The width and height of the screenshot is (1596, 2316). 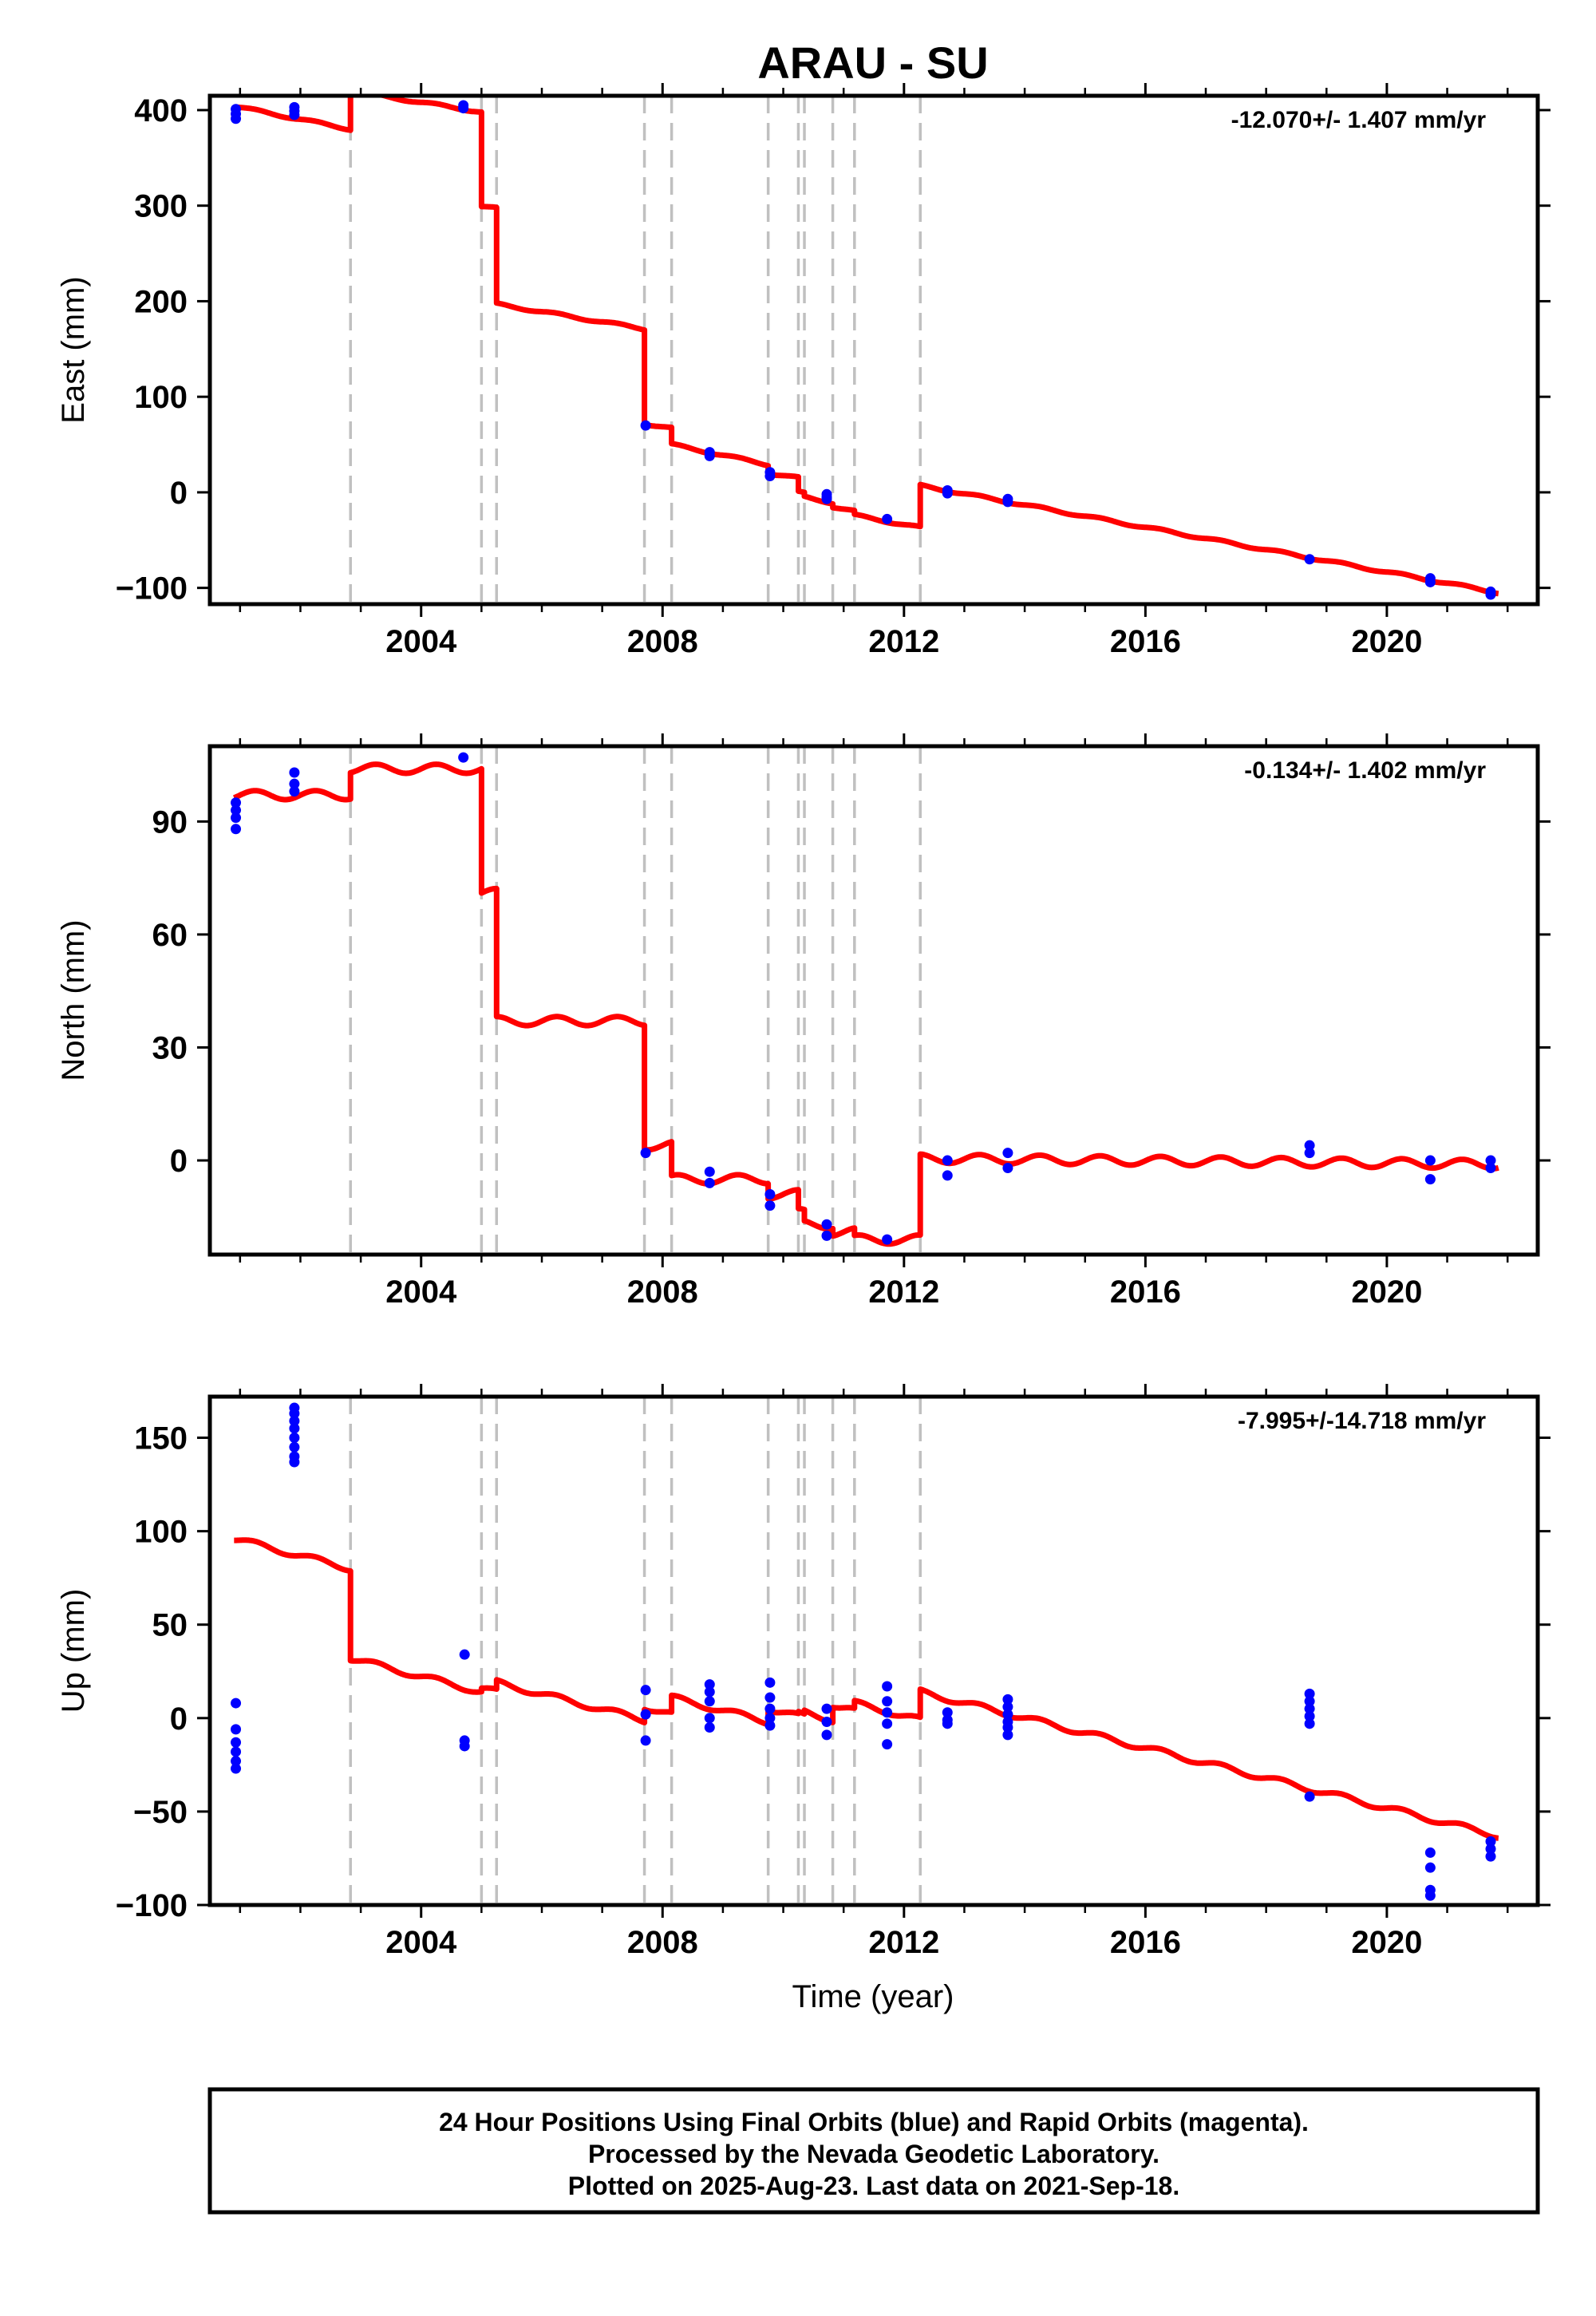 What do you see at coordinates (73, 1651) in the screenshot?
I see `y-axis-label: Up (mm)` at bounding box center [73, 1651].